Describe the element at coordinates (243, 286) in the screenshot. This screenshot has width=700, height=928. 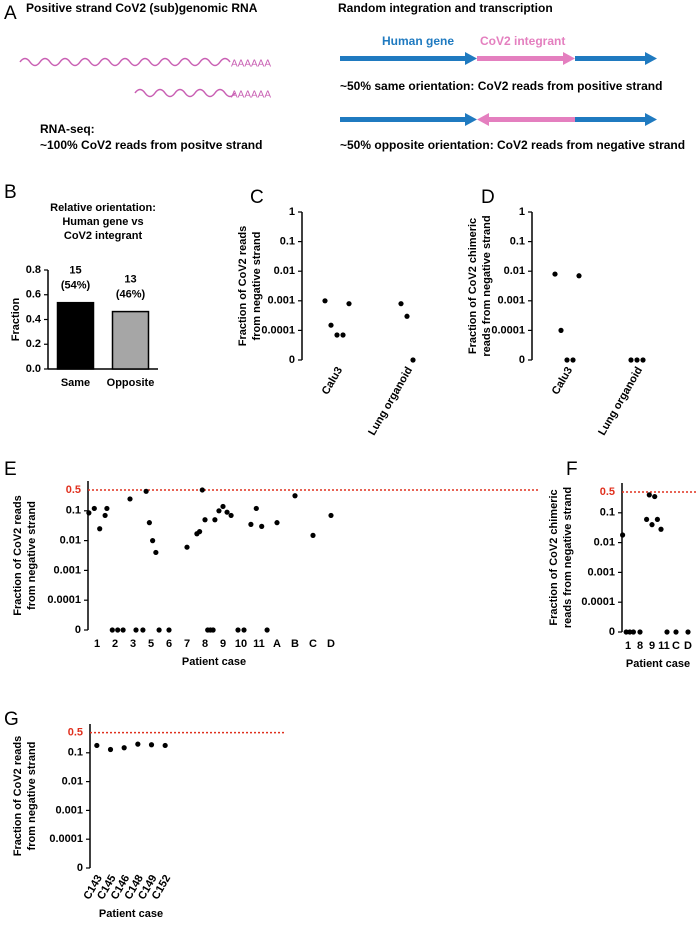
I see `y-axis-label: Fraction of CoV2 reads` at that location.